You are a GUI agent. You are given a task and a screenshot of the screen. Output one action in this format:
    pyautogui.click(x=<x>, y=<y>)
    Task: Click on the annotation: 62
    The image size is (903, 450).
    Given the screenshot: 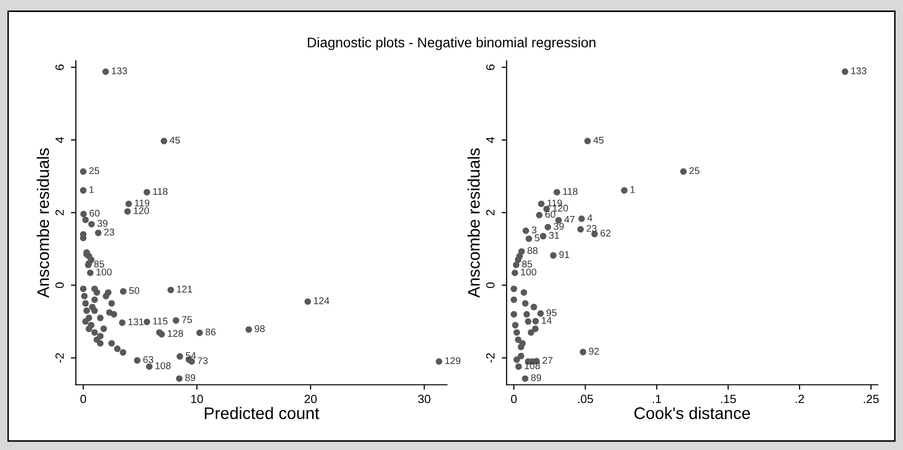 What is the action you would take?
    pyautogui.click(x=605, y=233)
    